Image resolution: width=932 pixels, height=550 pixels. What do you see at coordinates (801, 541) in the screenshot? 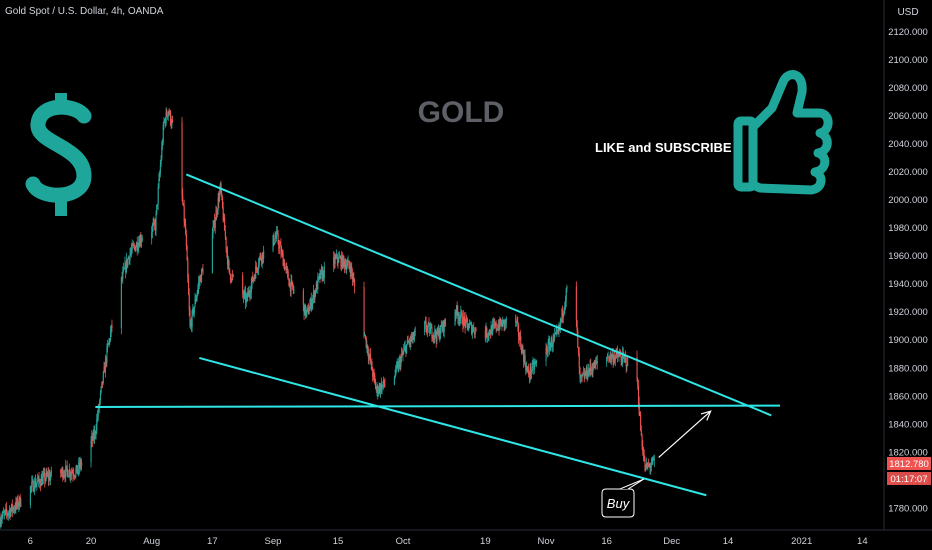
I see `x-tick-label: 2021` at bounding box center [801, 541].